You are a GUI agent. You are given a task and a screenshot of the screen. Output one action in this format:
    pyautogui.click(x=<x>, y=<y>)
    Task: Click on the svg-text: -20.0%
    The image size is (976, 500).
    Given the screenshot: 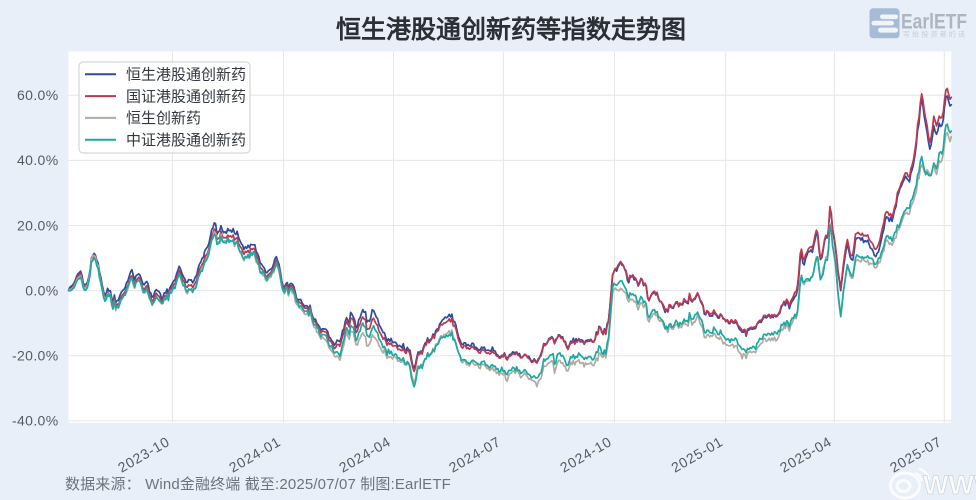 What is the action you would take?
    pyautogui.click(x=35, y=356)
    